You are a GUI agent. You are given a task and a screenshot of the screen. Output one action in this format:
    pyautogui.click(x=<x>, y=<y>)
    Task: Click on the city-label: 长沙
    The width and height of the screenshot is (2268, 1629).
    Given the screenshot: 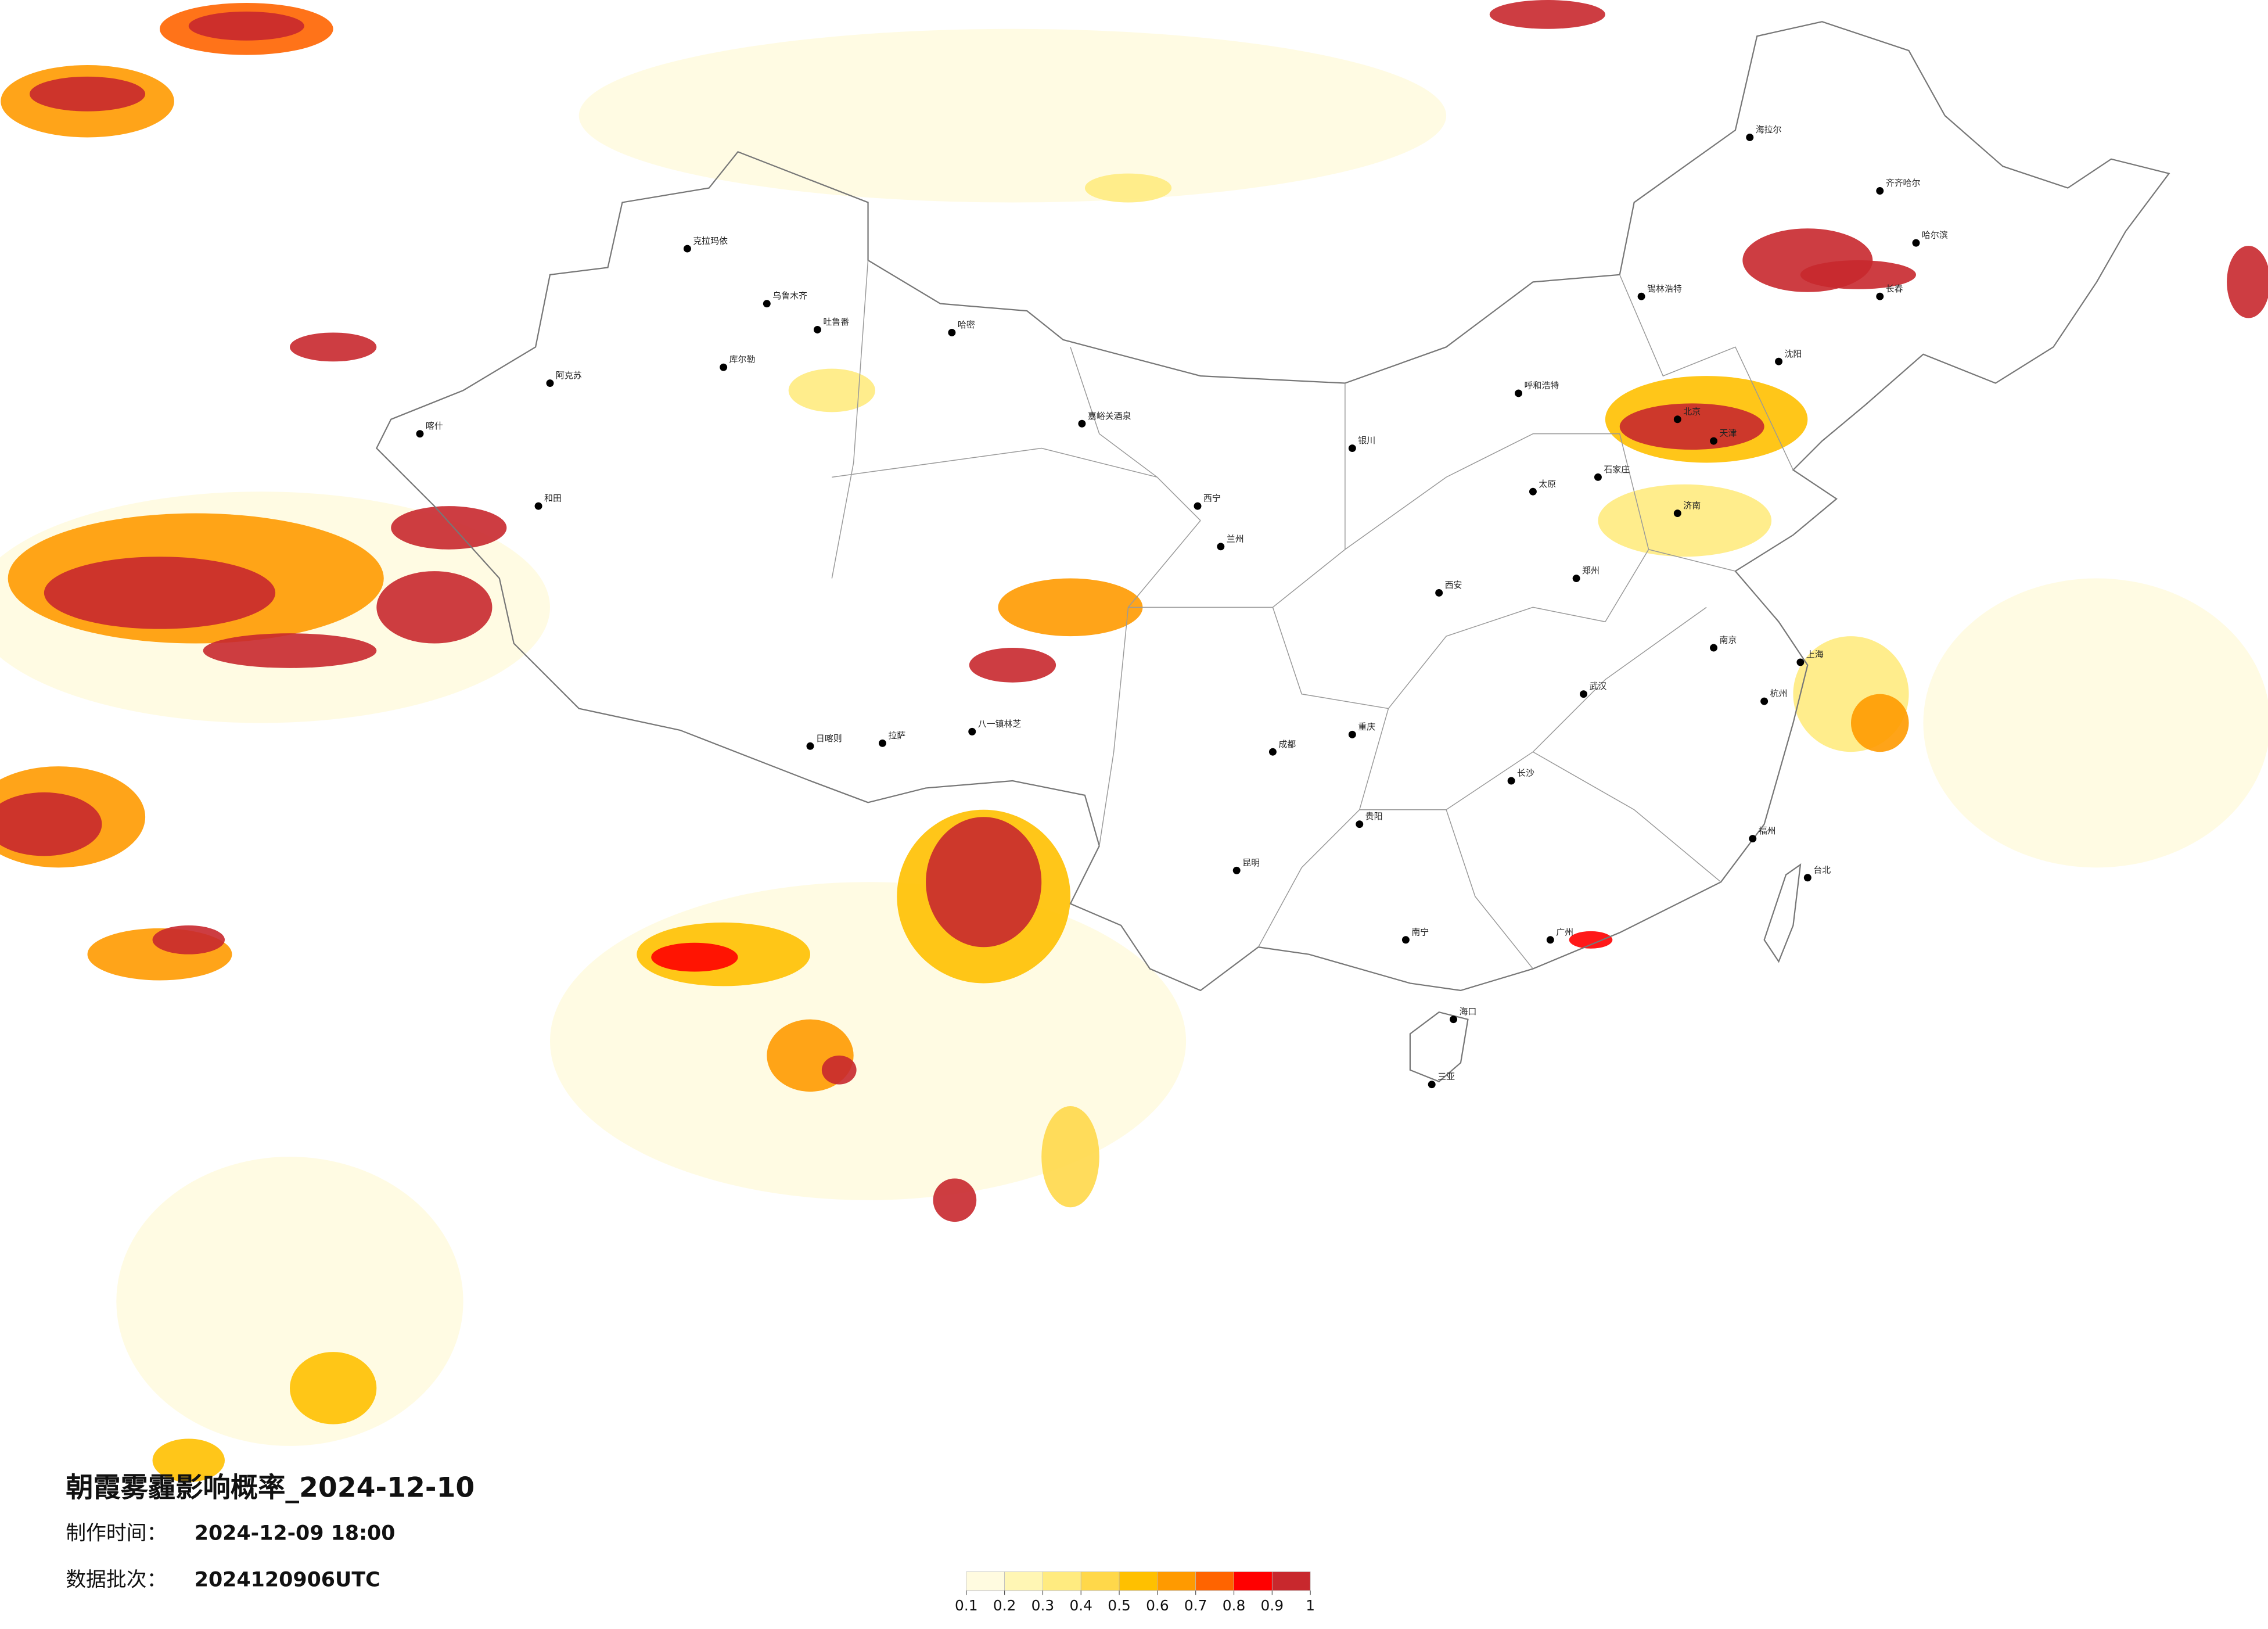 What is the action you would take?
    pyautogui.click(x=1525, y=773)
    